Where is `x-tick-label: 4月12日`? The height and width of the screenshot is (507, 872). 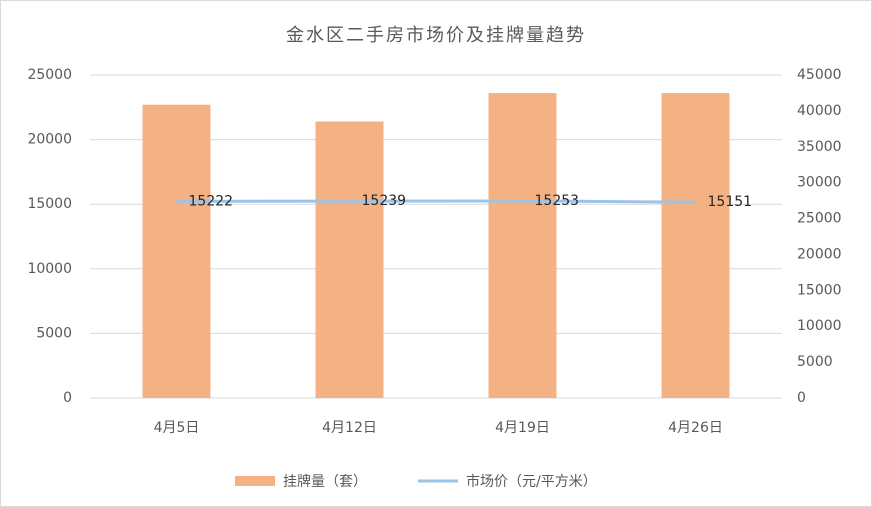 x-tick-label: 4月12日 is located at coordinates (349, 428).